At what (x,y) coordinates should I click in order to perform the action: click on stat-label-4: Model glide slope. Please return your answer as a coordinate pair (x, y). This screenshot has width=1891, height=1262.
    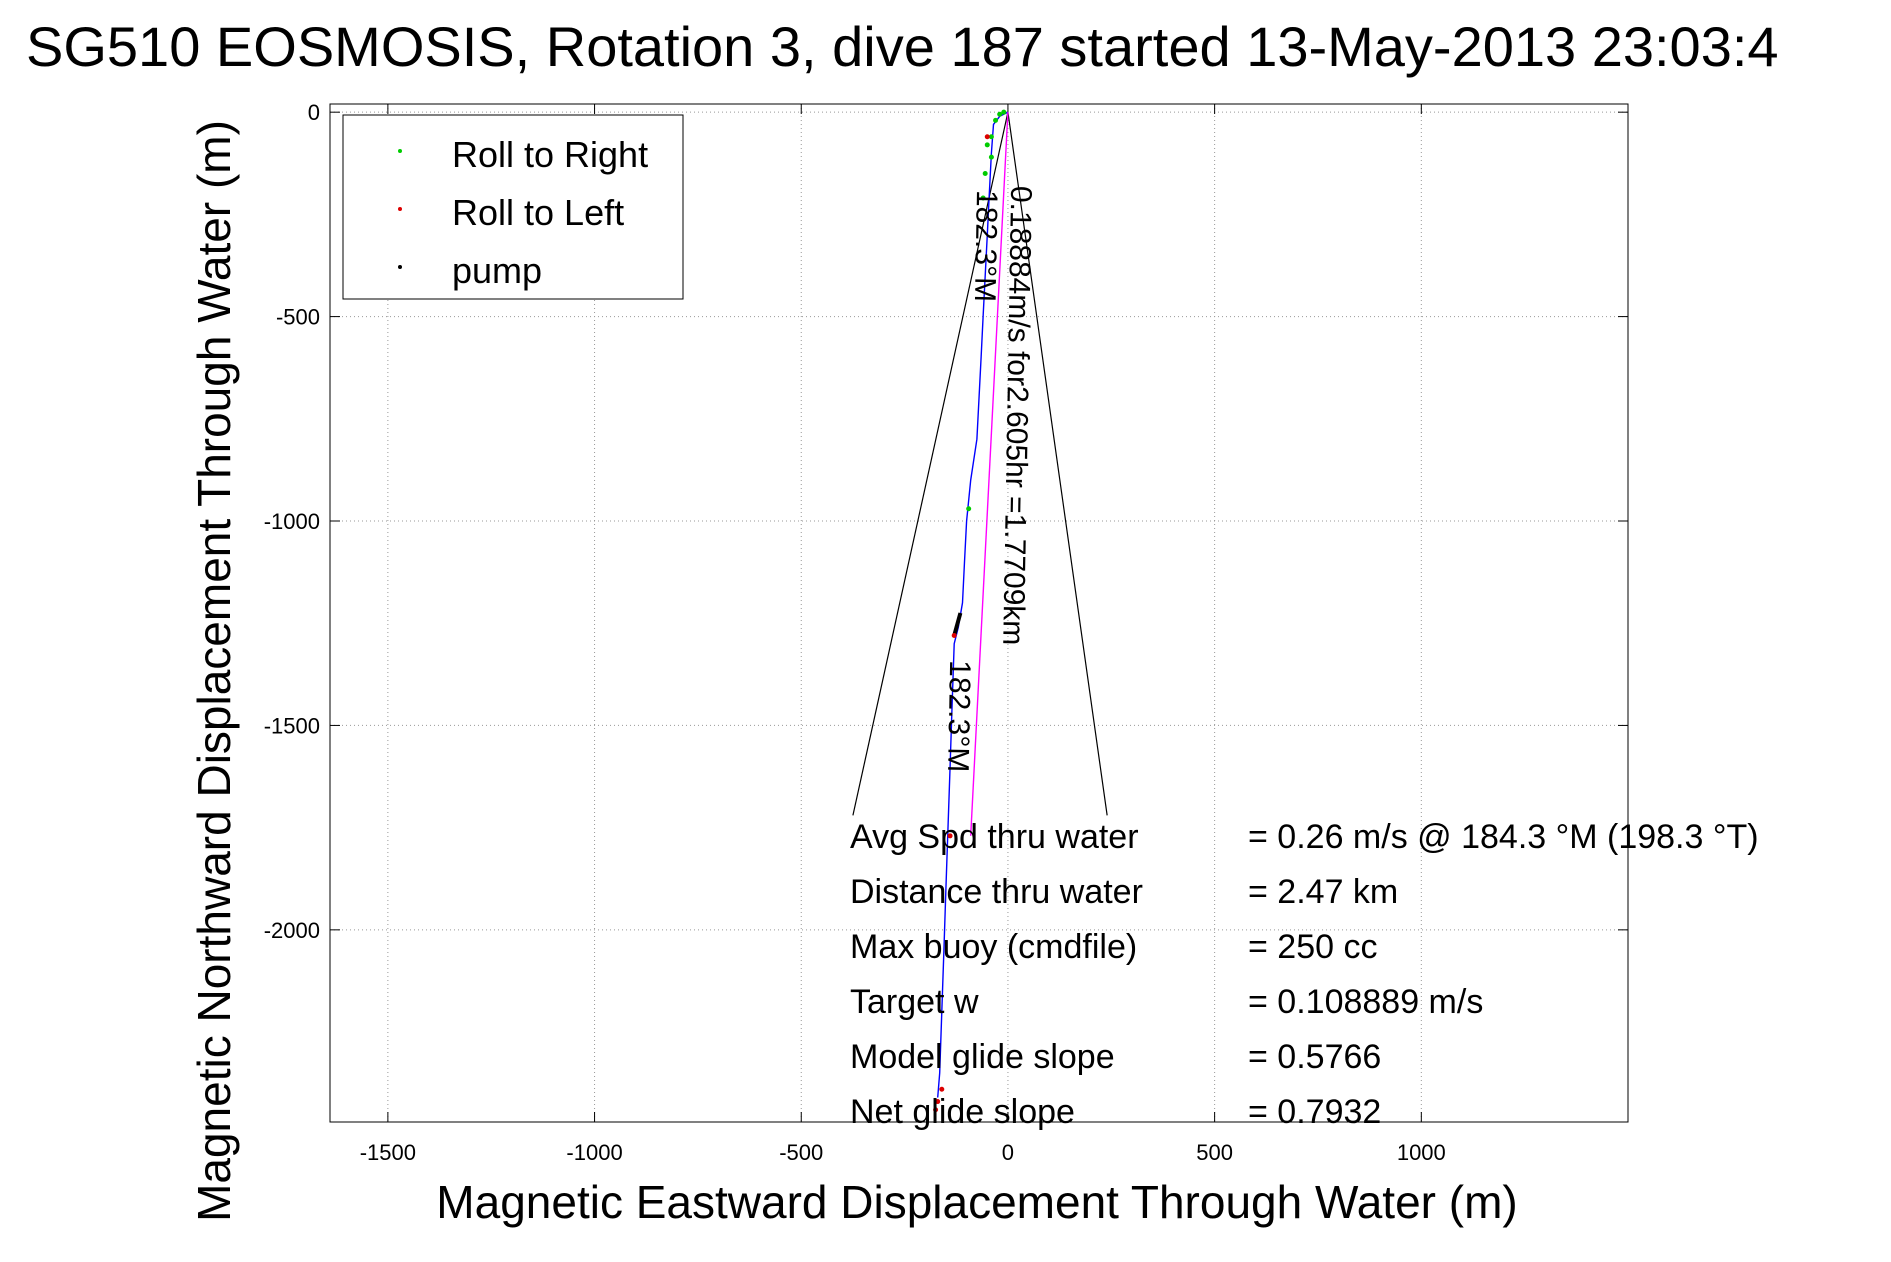
    Looking at the image, I should click on (982, 1057).